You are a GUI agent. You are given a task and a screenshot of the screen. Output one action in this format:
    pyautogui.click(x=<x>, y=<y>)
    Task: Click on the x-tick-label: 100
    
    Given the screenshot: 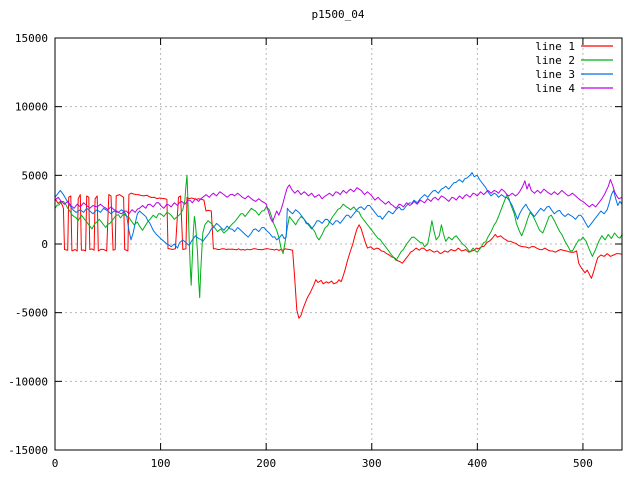 What is the action you would take?
    pyautogui.click(x=161, y=463)
    